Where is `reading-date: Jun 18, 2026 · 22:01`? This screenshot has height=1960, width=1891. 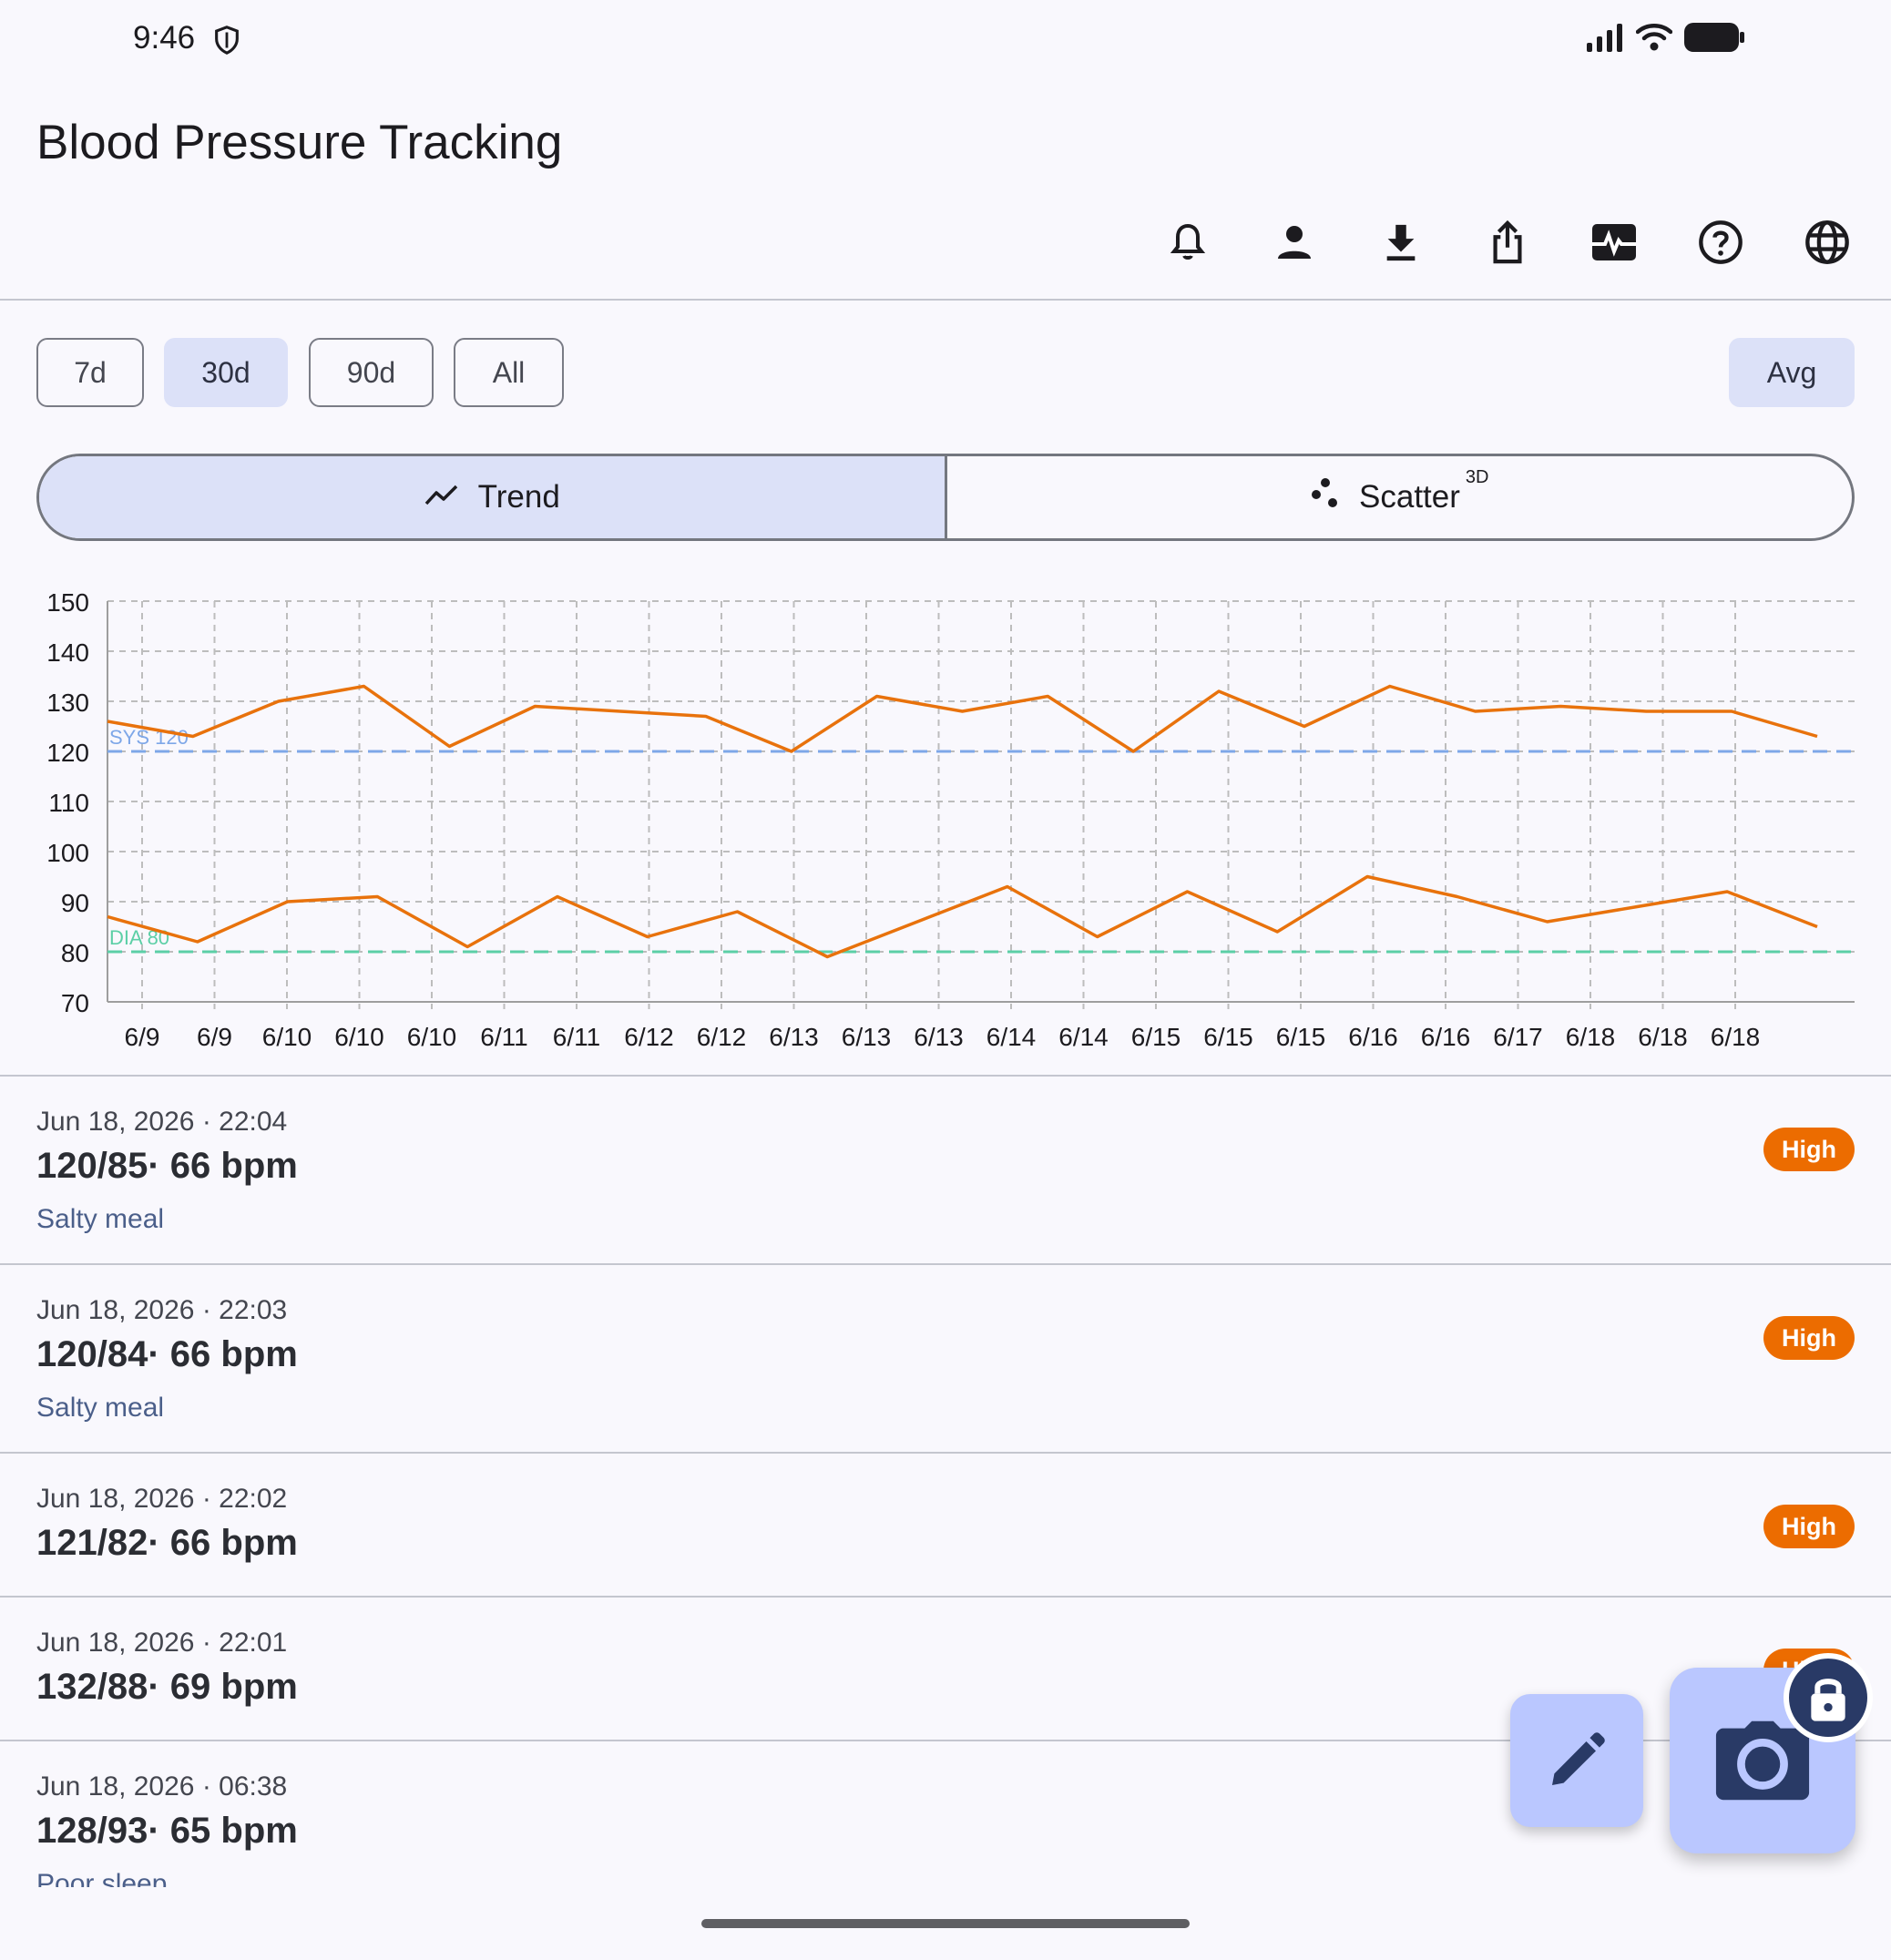
reading-date: Jun 18, 2026 · 22:01 is located at coordinates (162, 1643).